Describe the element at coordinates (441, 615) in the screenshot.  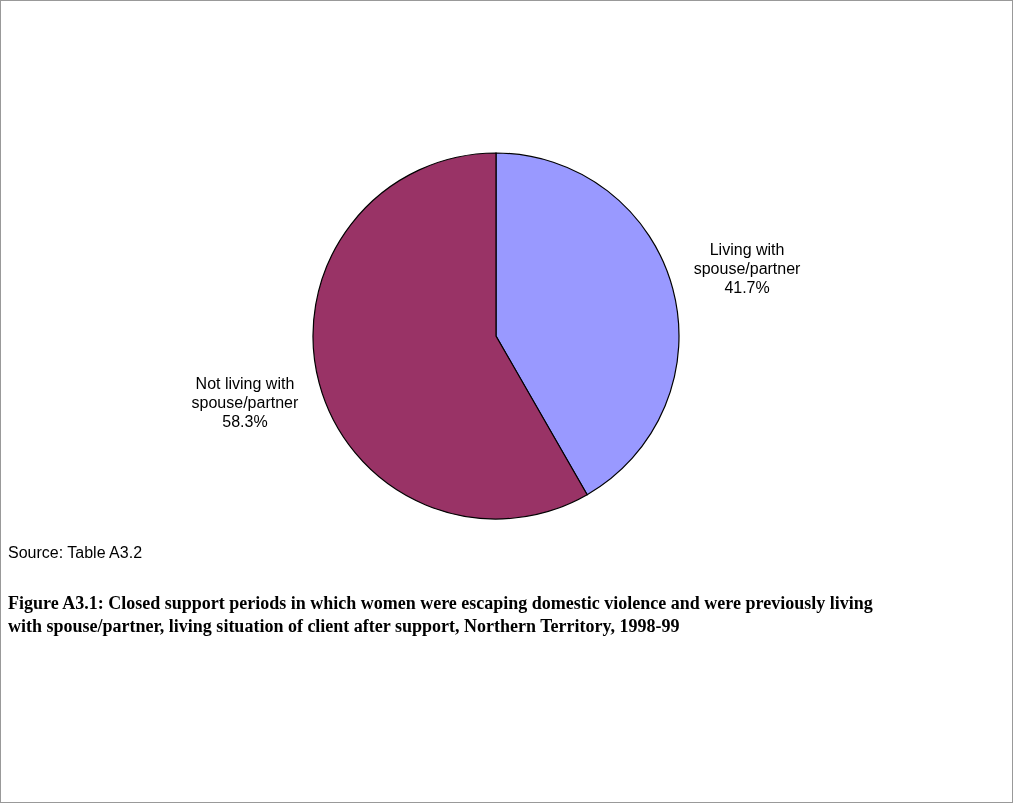
I see `text: Figure A3.1: Closed support periods in which women were escaping domestic violence and were previously living with spouse/partner, living situation of client after support, Northern Territory, 1998-99` at that location.